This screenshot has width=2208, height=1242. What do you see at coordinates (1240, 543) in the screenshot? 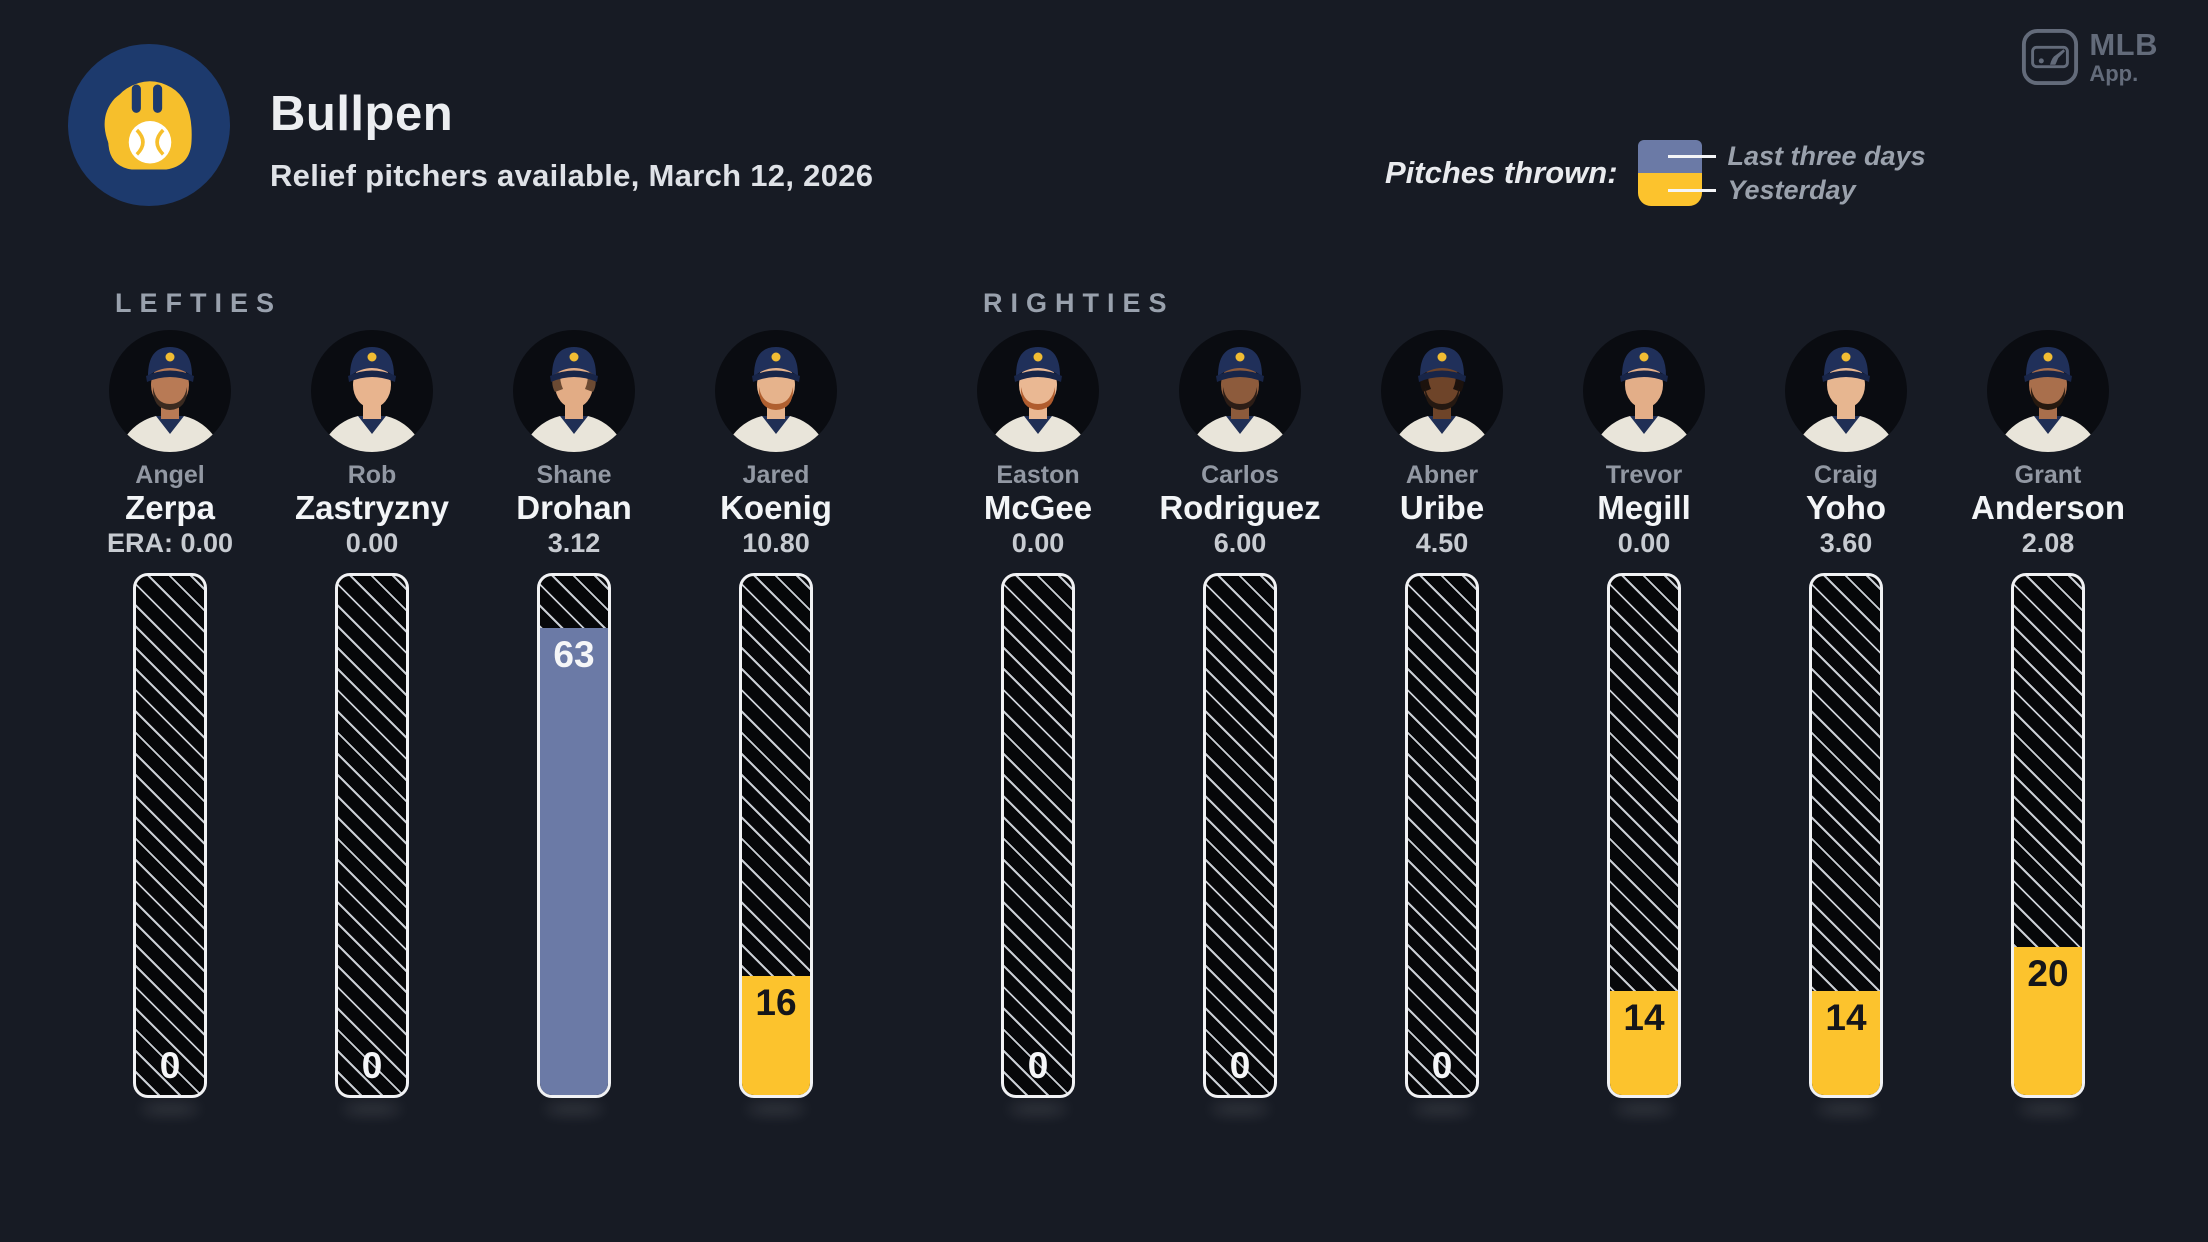
I see `player-era: 6.00` at bounding box center [1240, 543].